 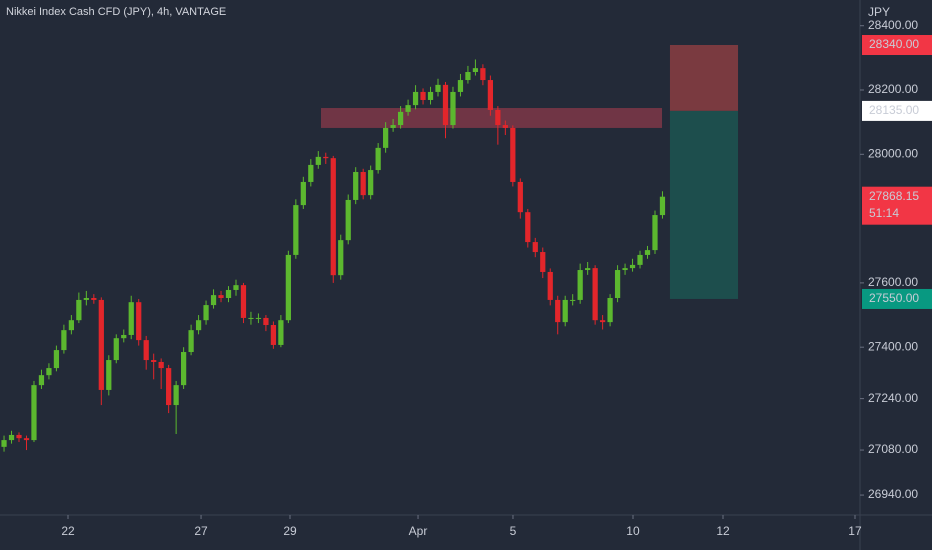 What do you see at coordinates (894, 196) in the screenshot?
I see `price-label: 27868.15` at bounding box center [894, 196].